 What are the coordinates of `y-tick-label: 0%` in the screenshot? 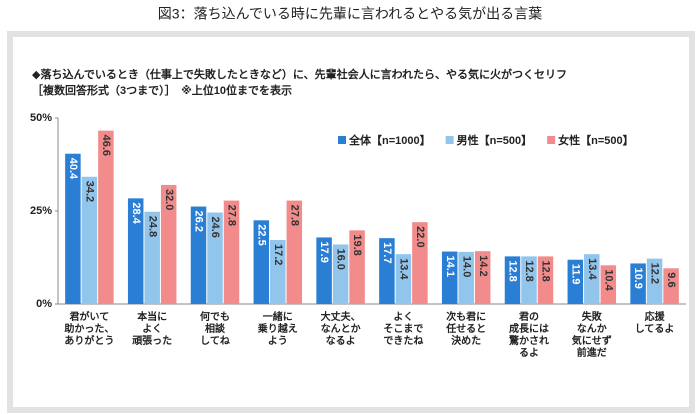 It's located at (44, 304).